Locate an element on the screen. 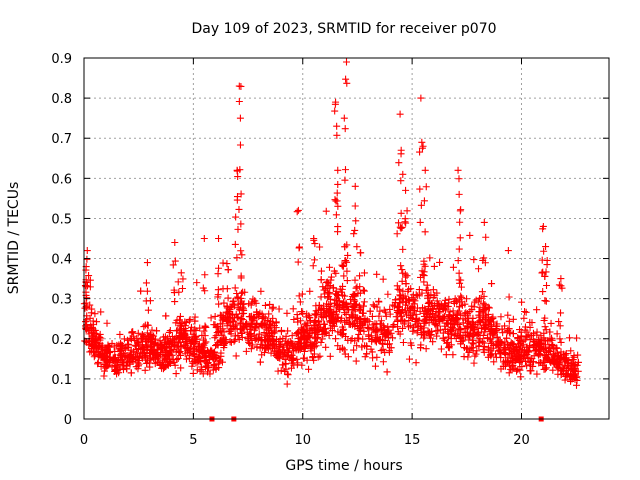 The width and height of the screenshot is (640, 480). x-tick-label: 10 is located at coordinates (302, 440).